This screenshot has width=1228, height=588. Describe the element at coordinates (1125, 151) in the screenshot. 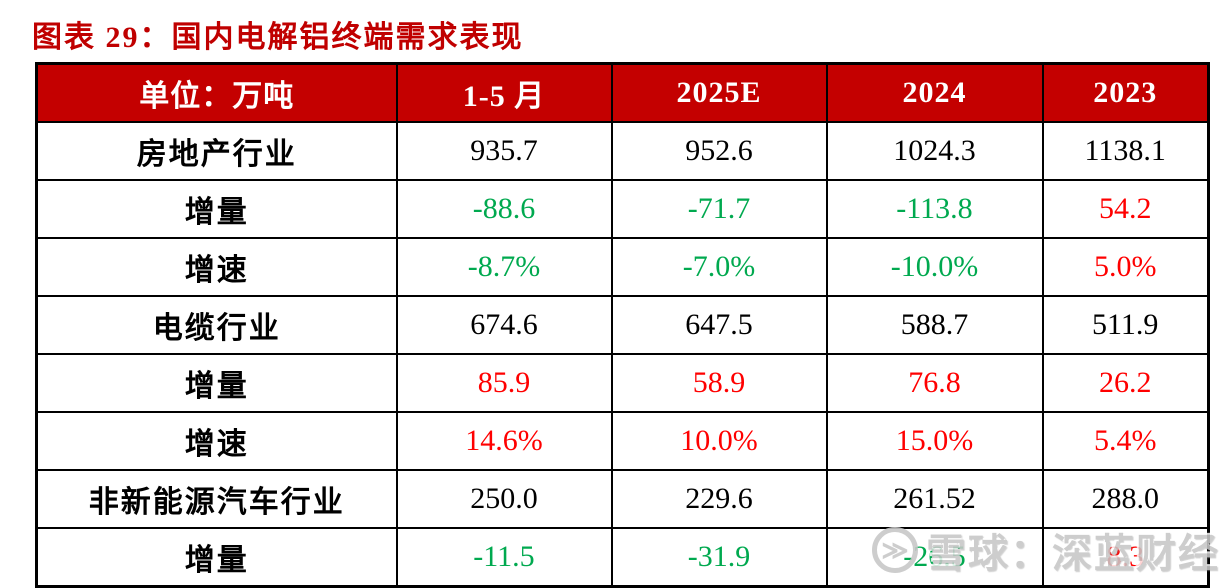

I see `cell: 1138.1` at that location.